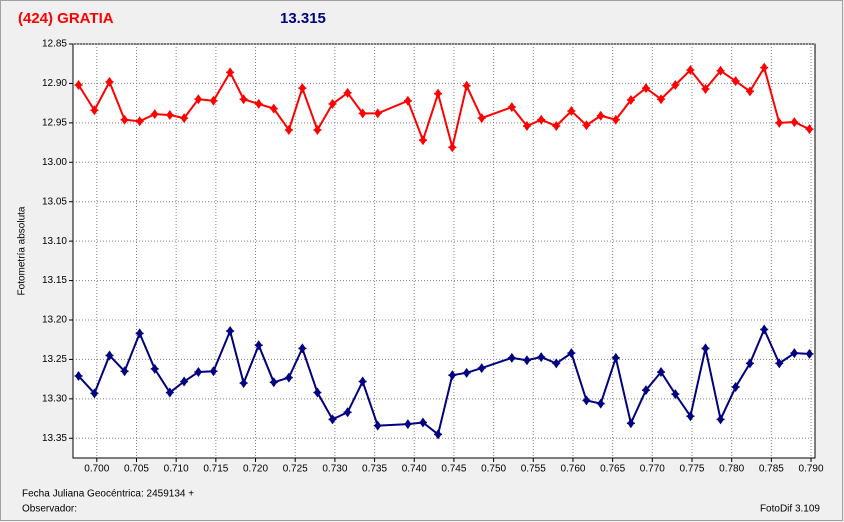 The height and width of the screenshot is (522, 844). What do you see at coordinates (49, 509) in the screenshot?
I see `observer-label: Observador:` at bounding box center [49, 509].